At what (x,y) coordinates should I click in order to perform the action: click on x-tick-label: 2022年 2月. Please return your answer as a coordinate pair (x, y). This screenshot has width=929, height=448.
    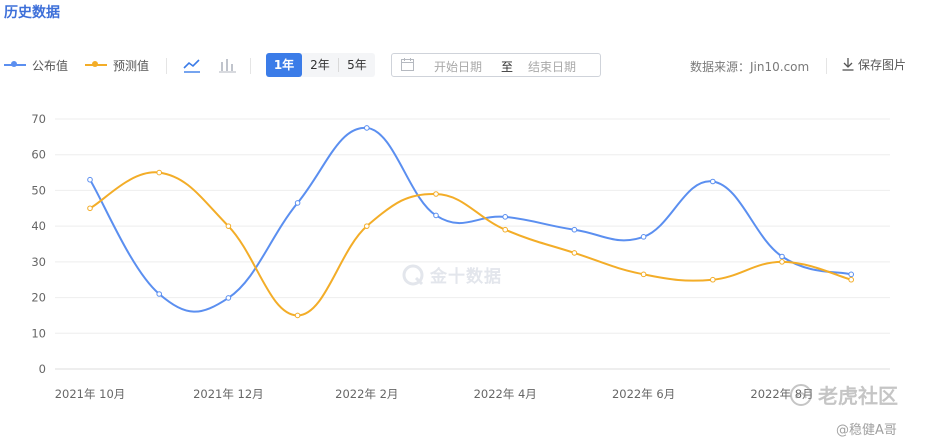
    Looking at the image, I should click on (366, 394).